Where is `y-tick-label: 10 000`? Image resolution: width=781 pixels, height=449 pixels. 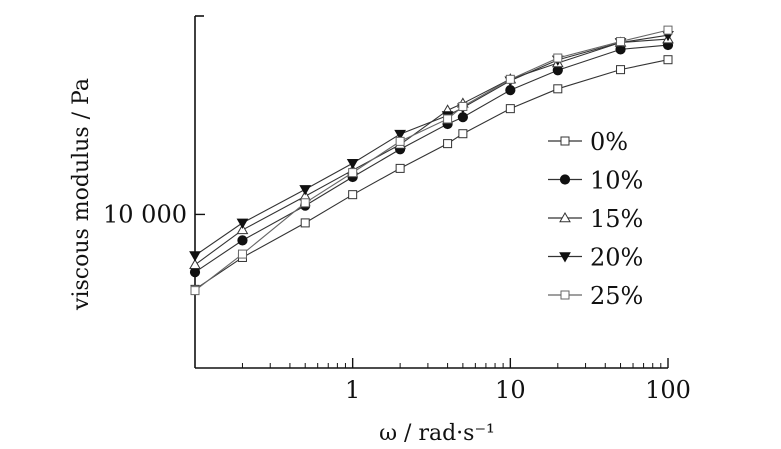 y-tick-label: 10 000 is located at coordinates (145, 214).